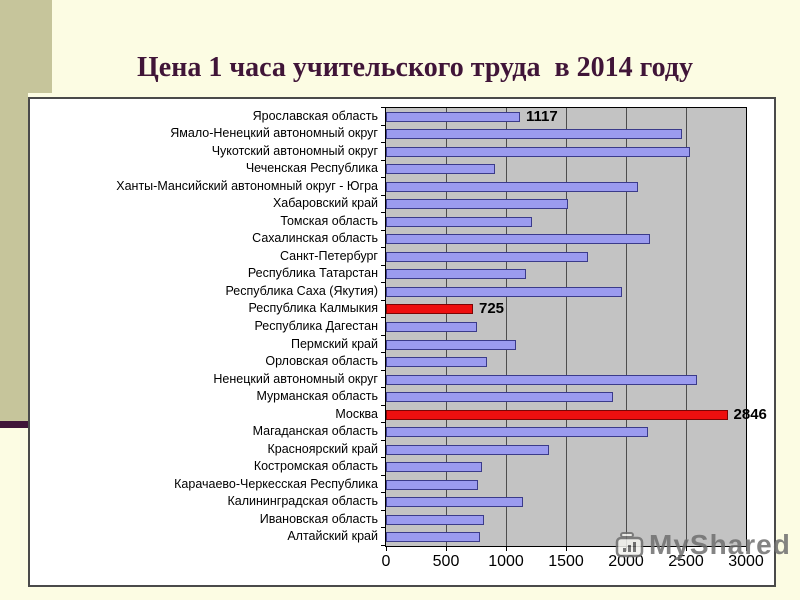  Describe the element at coordinates (276, 483) in the screenshot. I see `category-label: Карачаево-Черкесская Республика` at that location.